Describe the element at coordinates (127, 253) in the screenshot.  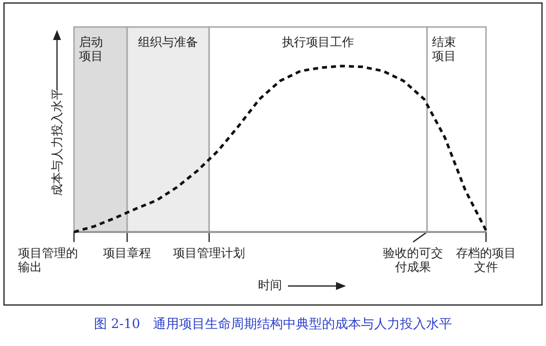
I see `text: 项目章程` at that location.